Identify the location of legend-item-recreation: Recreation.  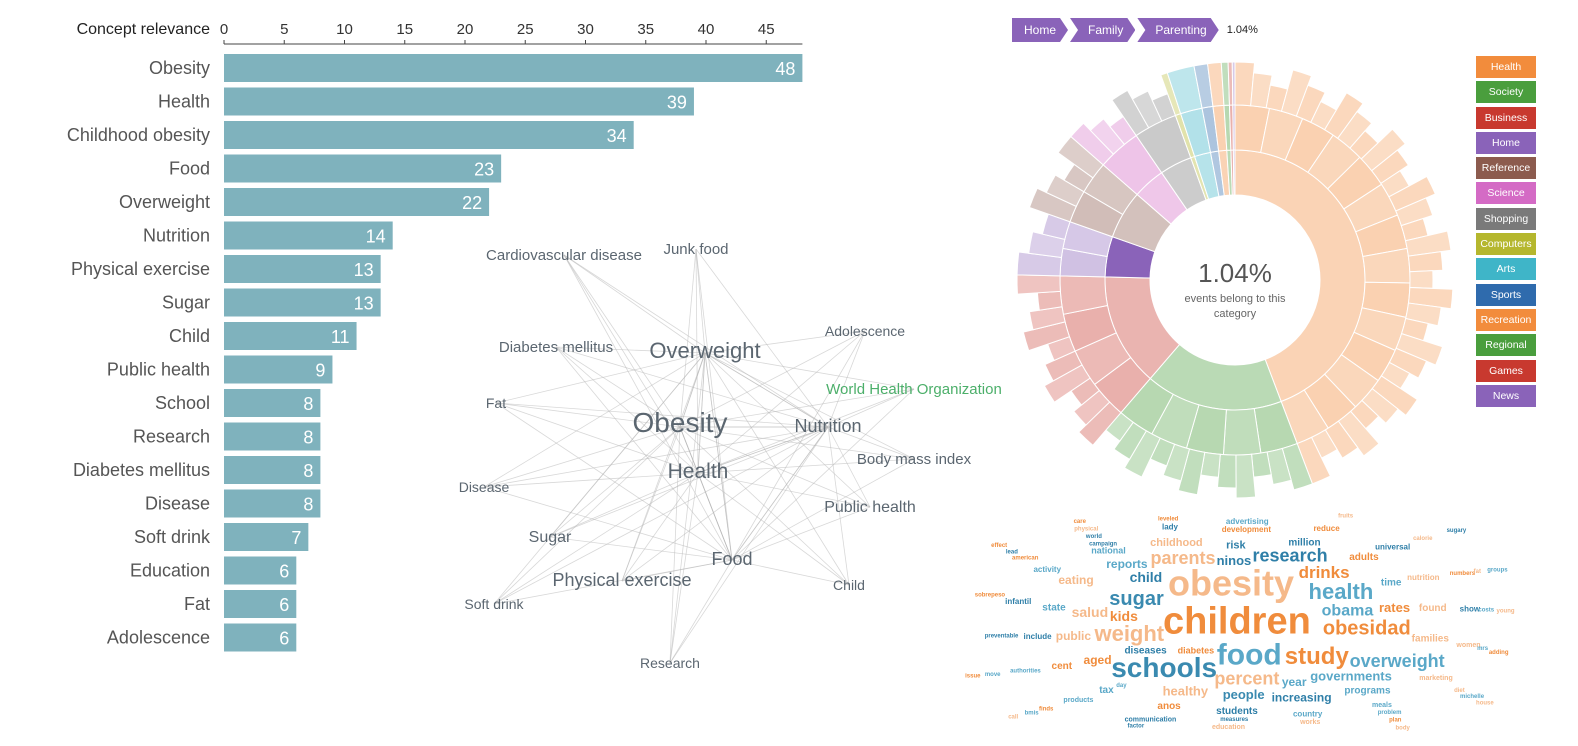
(1506, 319).